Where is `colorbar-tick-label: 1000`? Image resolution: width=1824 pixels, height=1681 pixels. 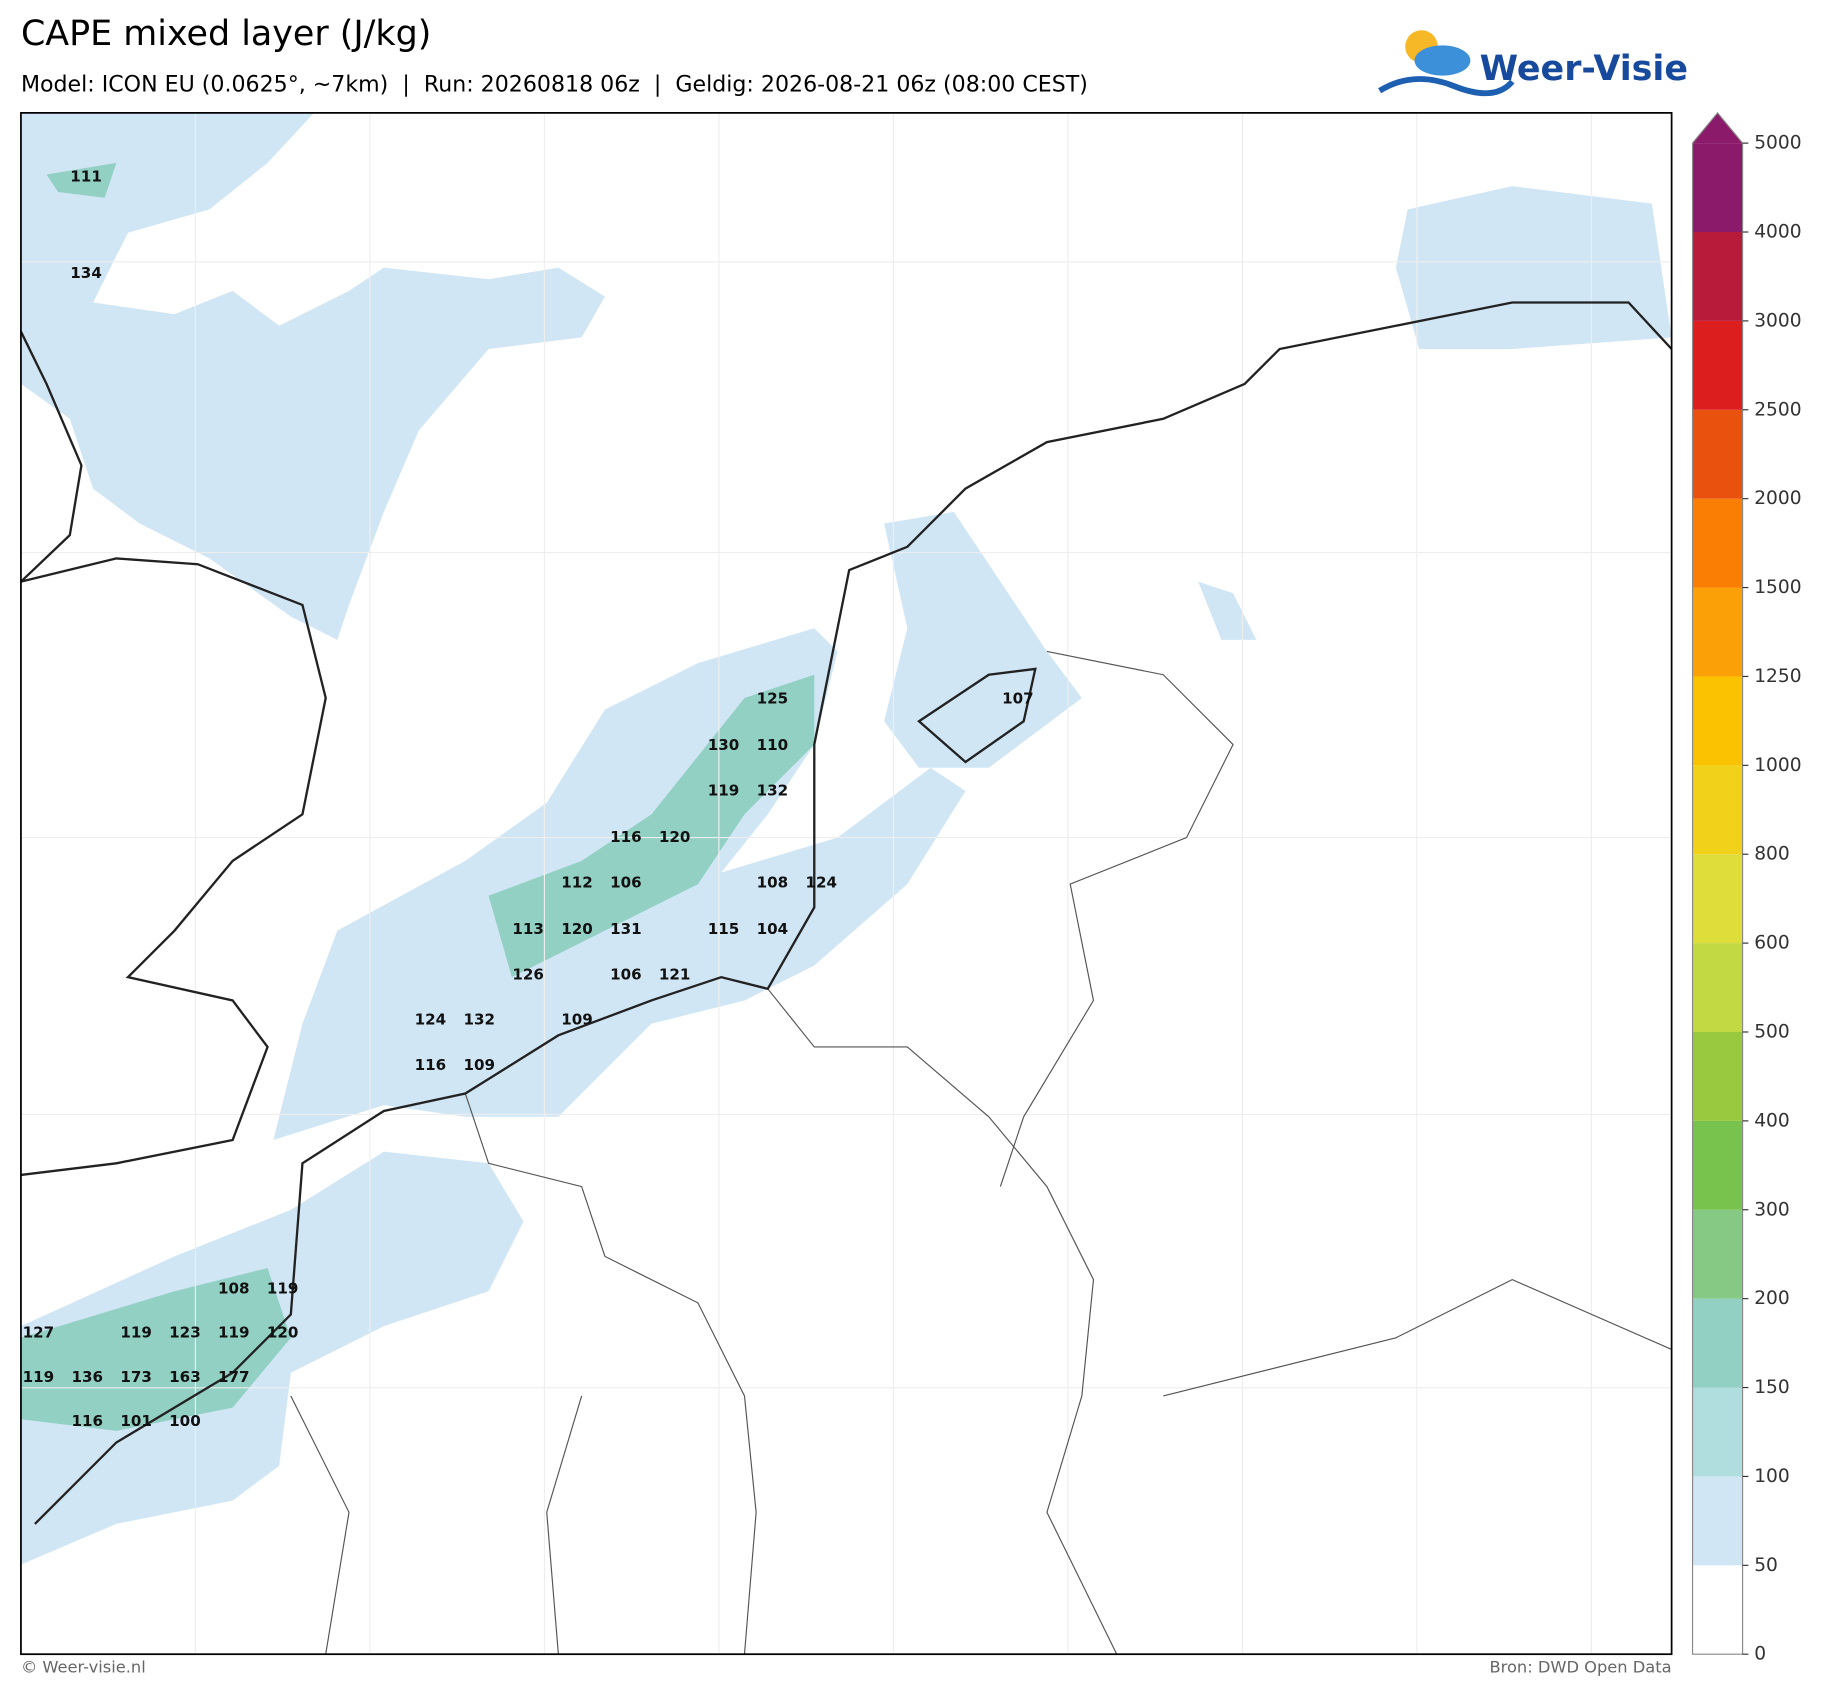 colorbar-tick-label: 1000 is located at coordinates (1777, 765).